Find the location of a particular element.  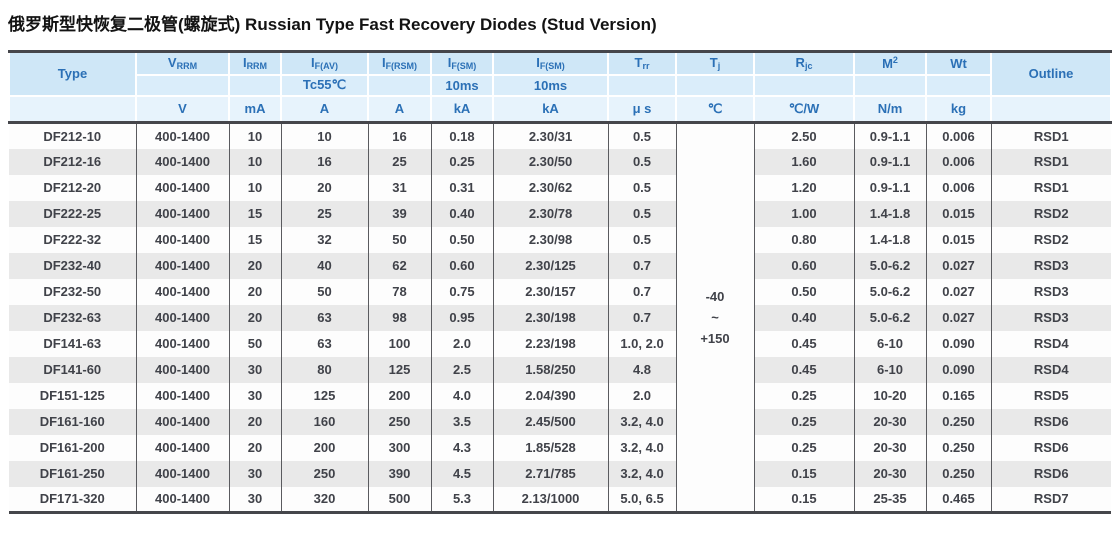

table-cell: 98 is located at coordinates (399, 317).